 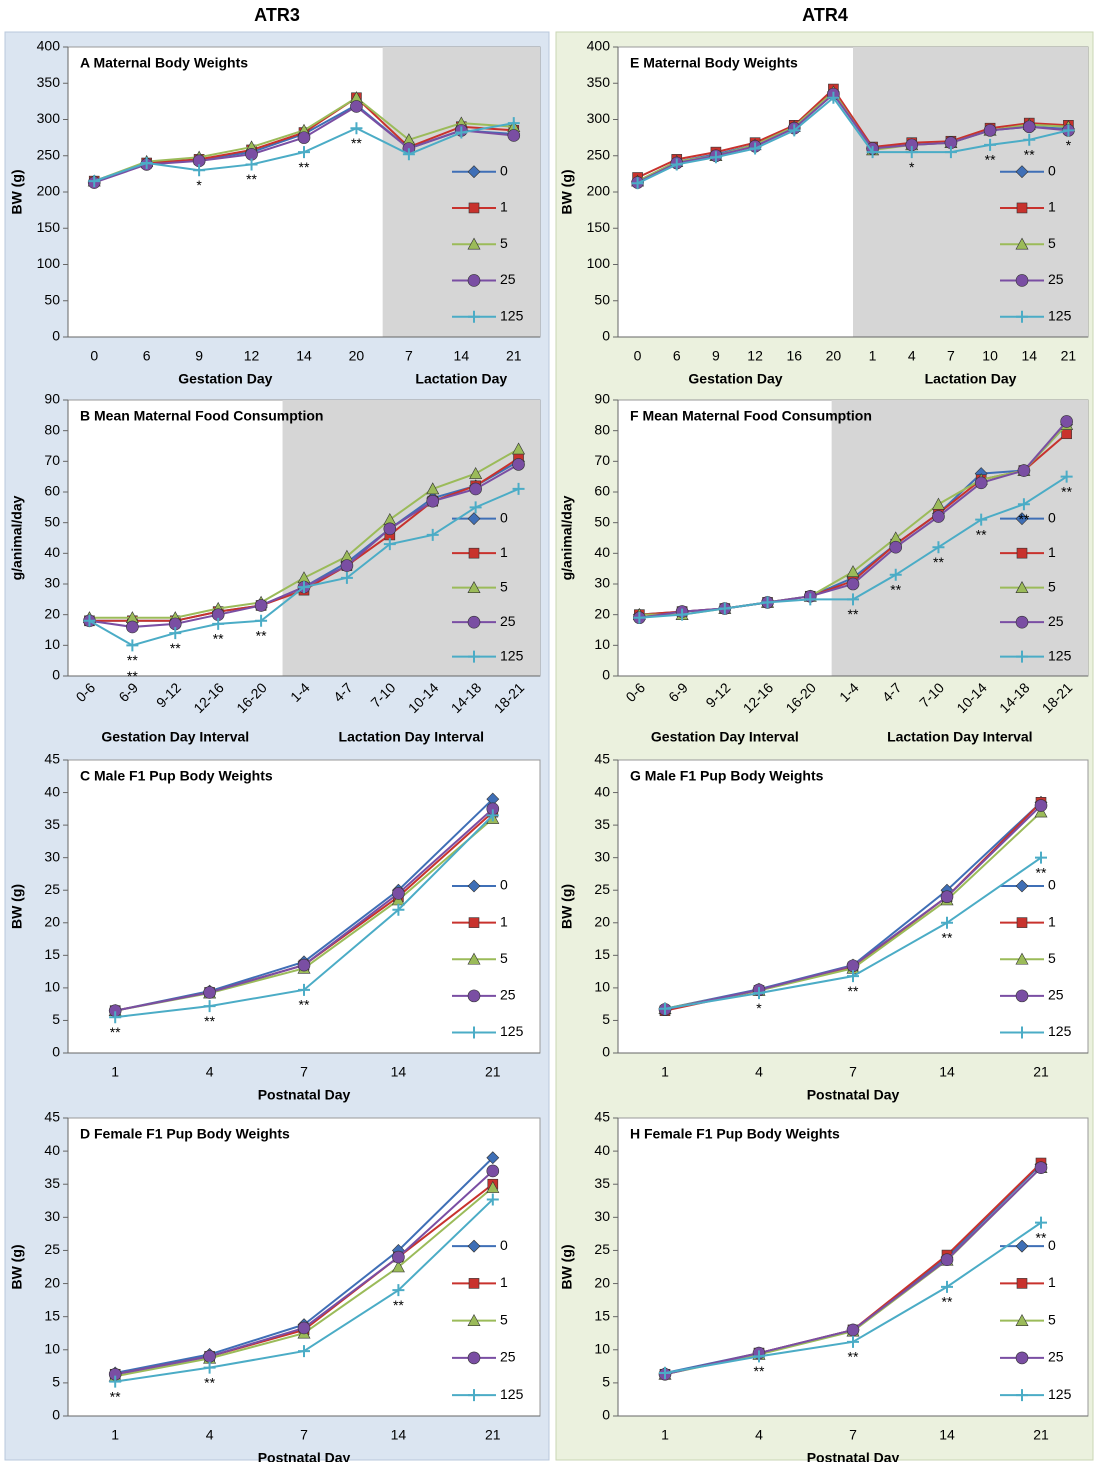 I want to click on y-tick-label: 45, so click(x=602, y=759).